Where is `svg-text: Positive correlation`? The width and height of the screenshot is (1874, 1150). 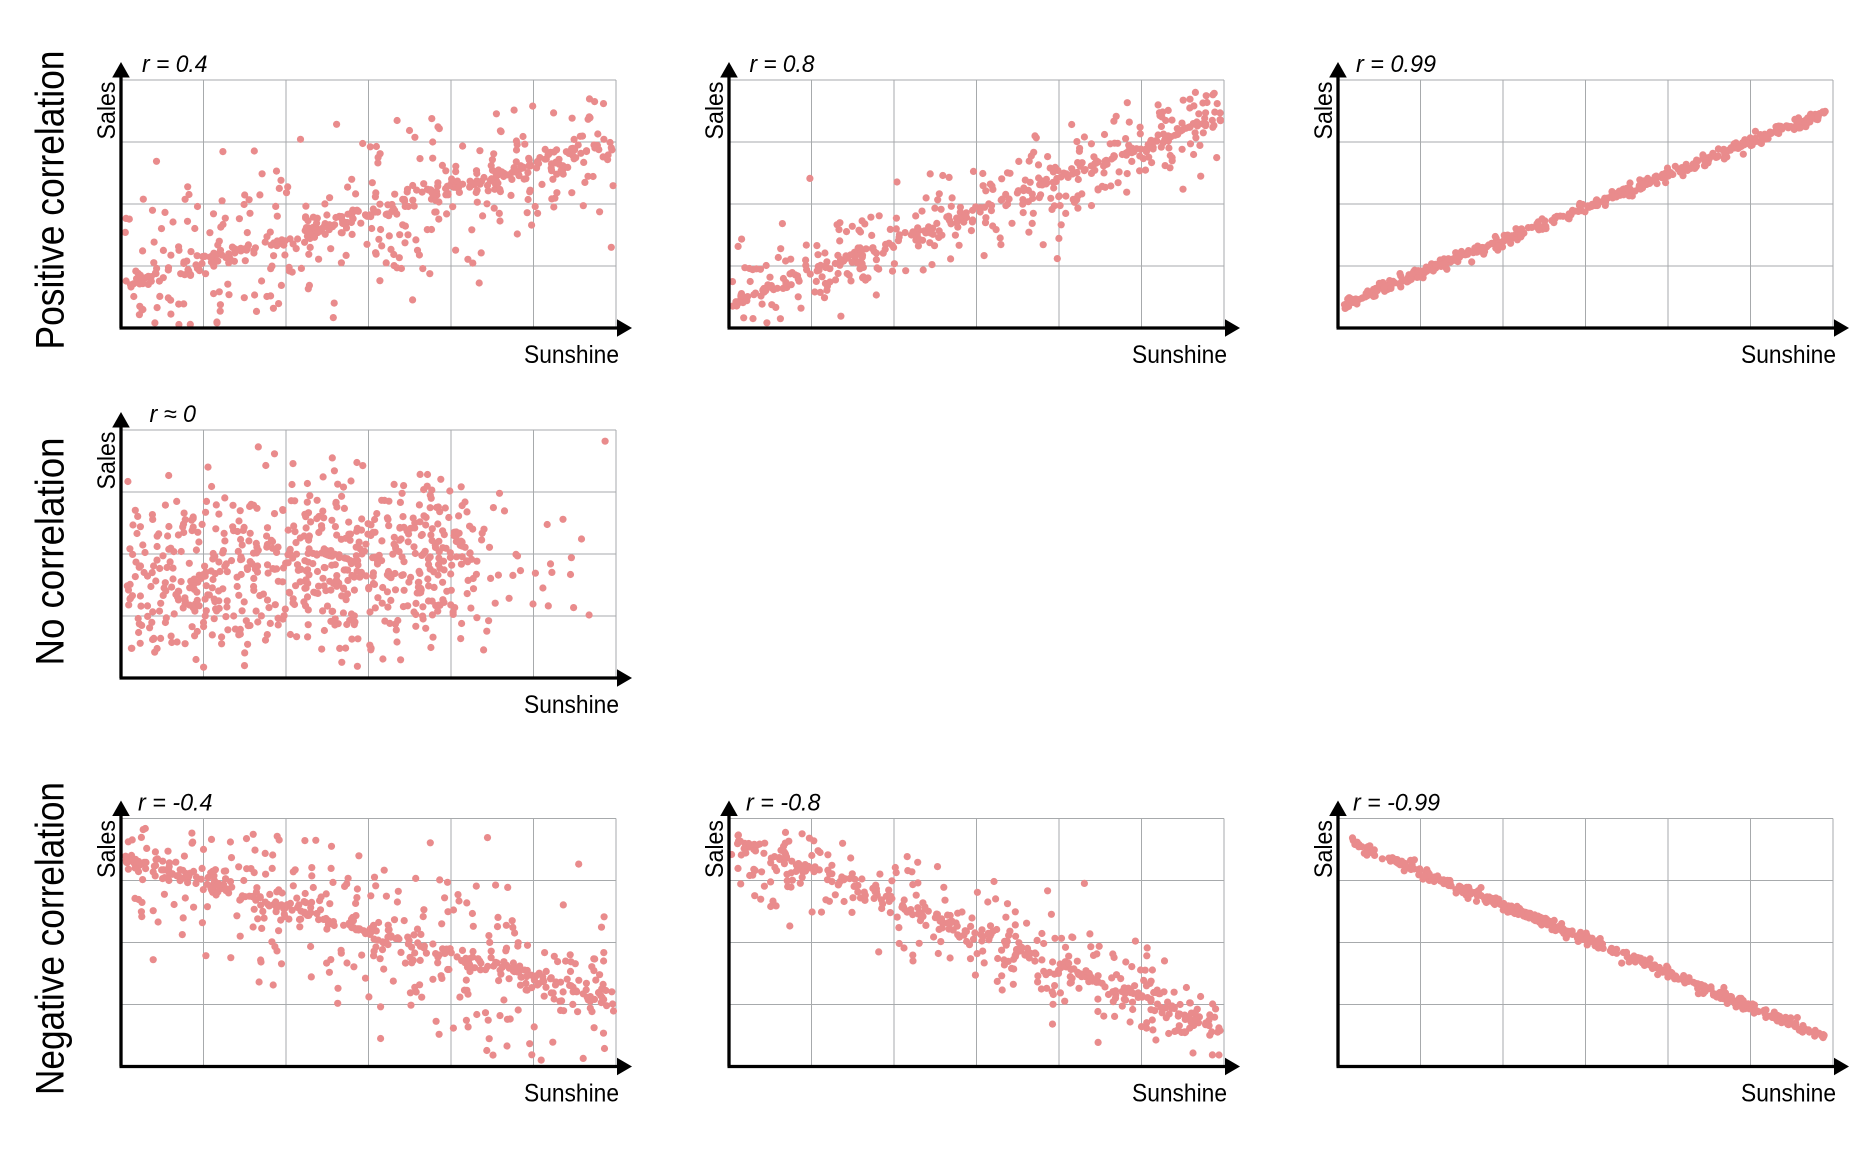 svg-text: Positive correlation is located at coordinates (51, 200).